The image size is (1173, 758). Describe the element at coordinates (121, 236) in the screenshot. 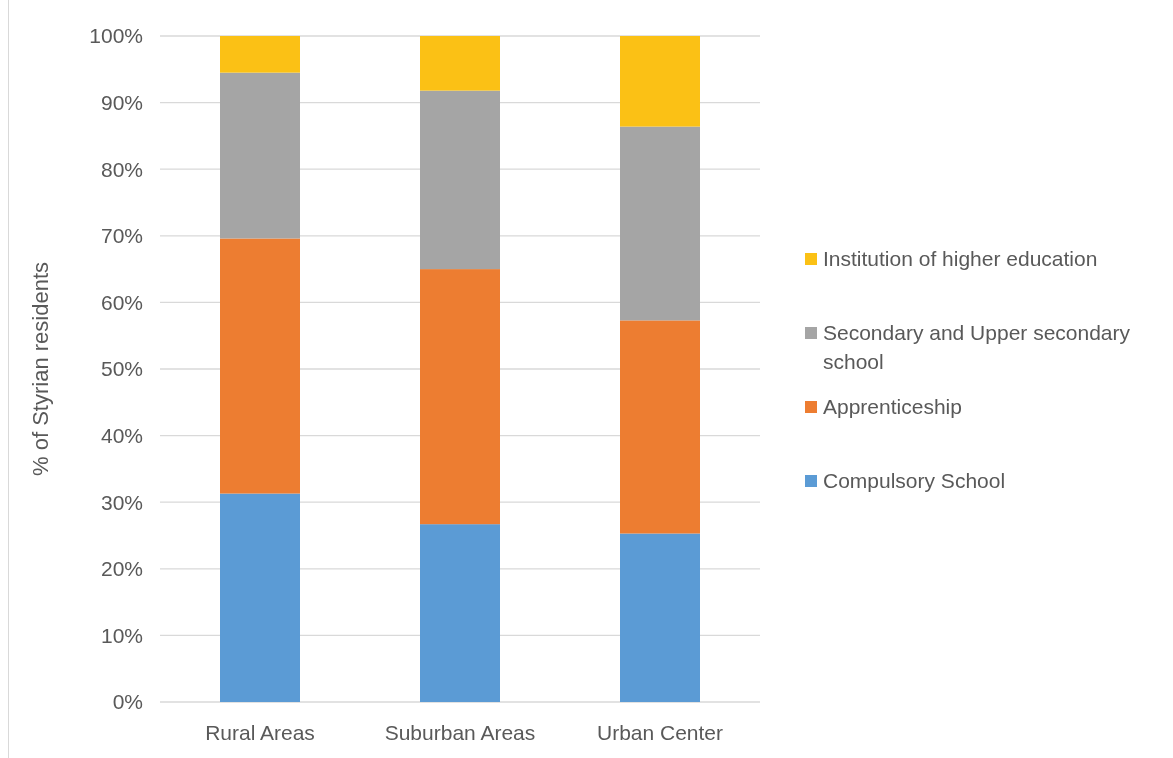

I see `y-tick-label: 70%` at that location.